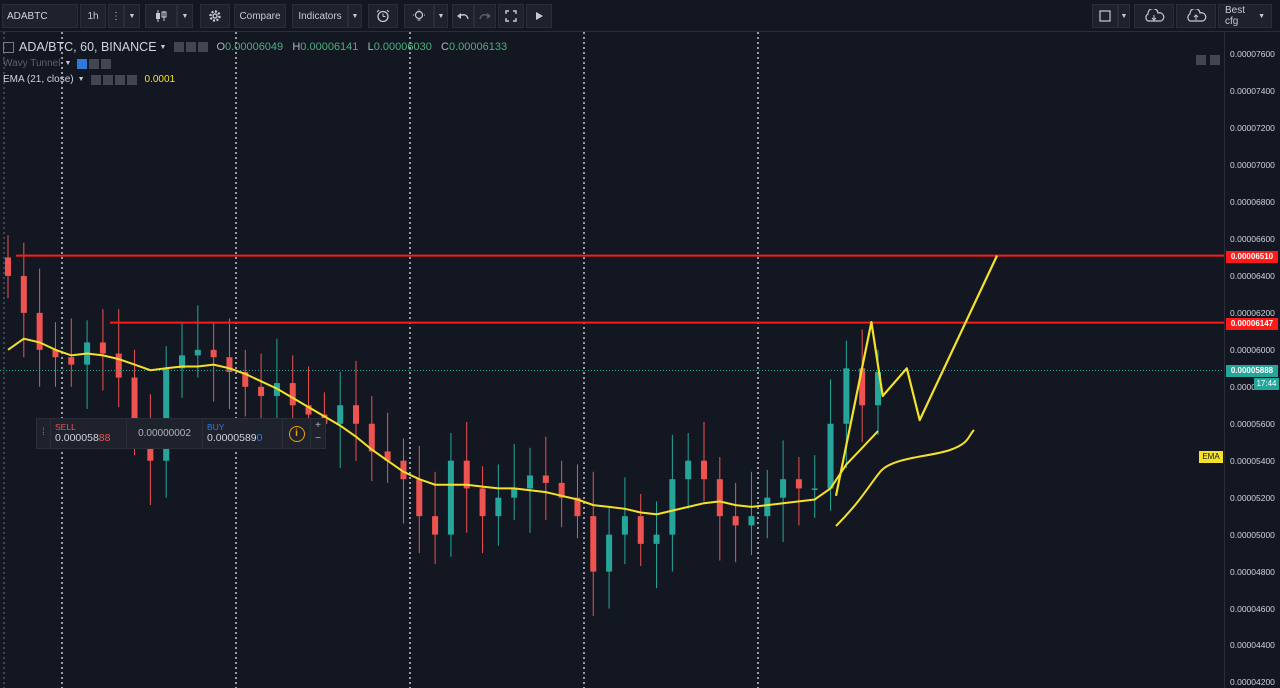 This screenshot has width=1280, height=688. What do you see at coordinates (1252, 608) in the screenshot?
I see `price-tick-label: 0.00004600` at bounding box center [1252, 608].